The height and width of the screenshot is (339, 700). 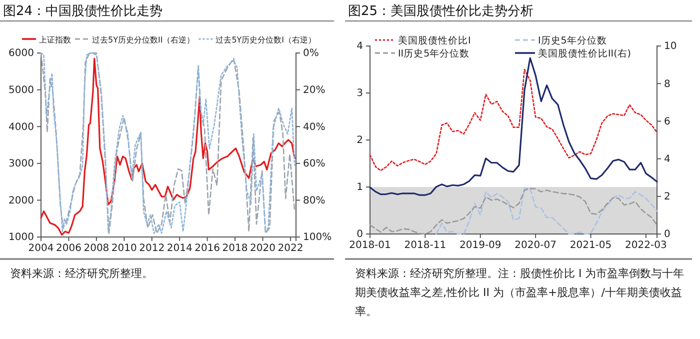 What do you see at coordinates (359, 140) in the screenshot?
I see `y-tick-label: 2` at bounding box center [359, 140].